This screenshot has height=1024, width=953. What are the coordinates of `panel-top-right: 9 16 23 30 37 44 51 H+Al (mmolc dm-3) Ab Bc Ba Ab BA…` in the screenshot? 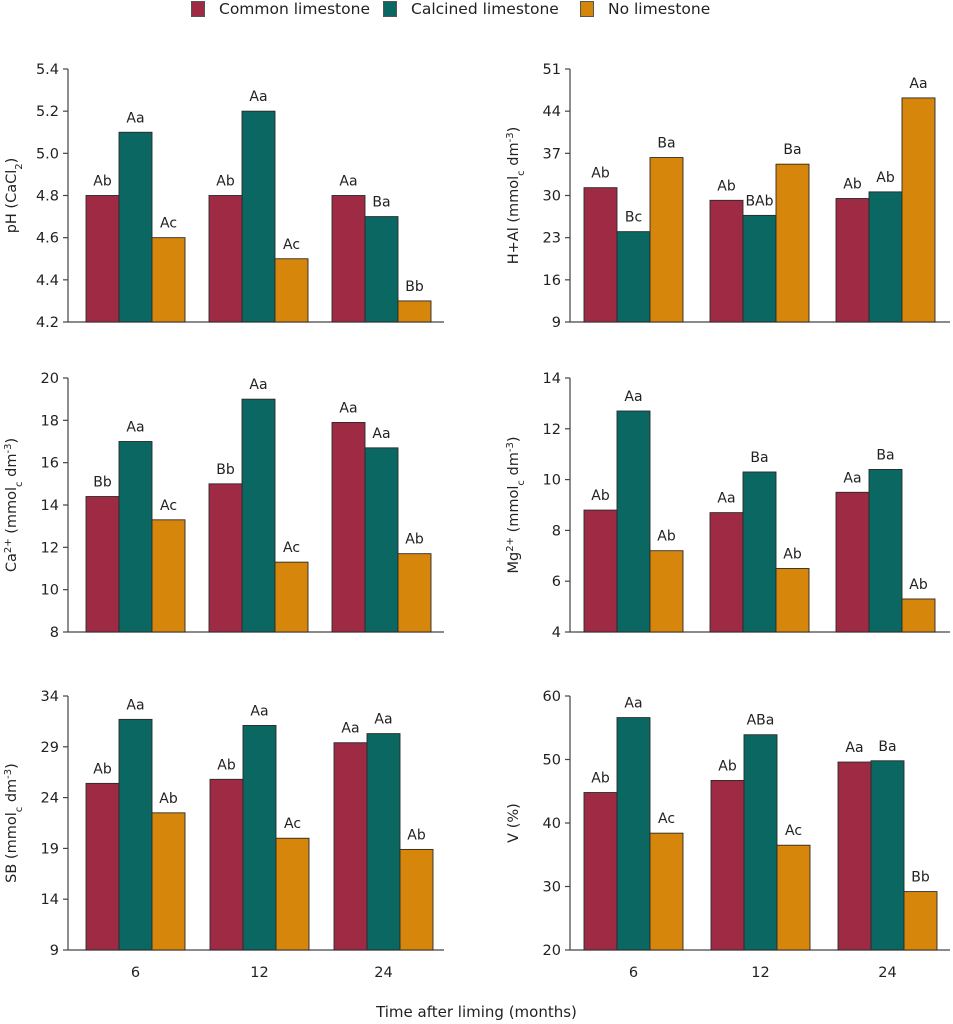 It's located at (727, 196).